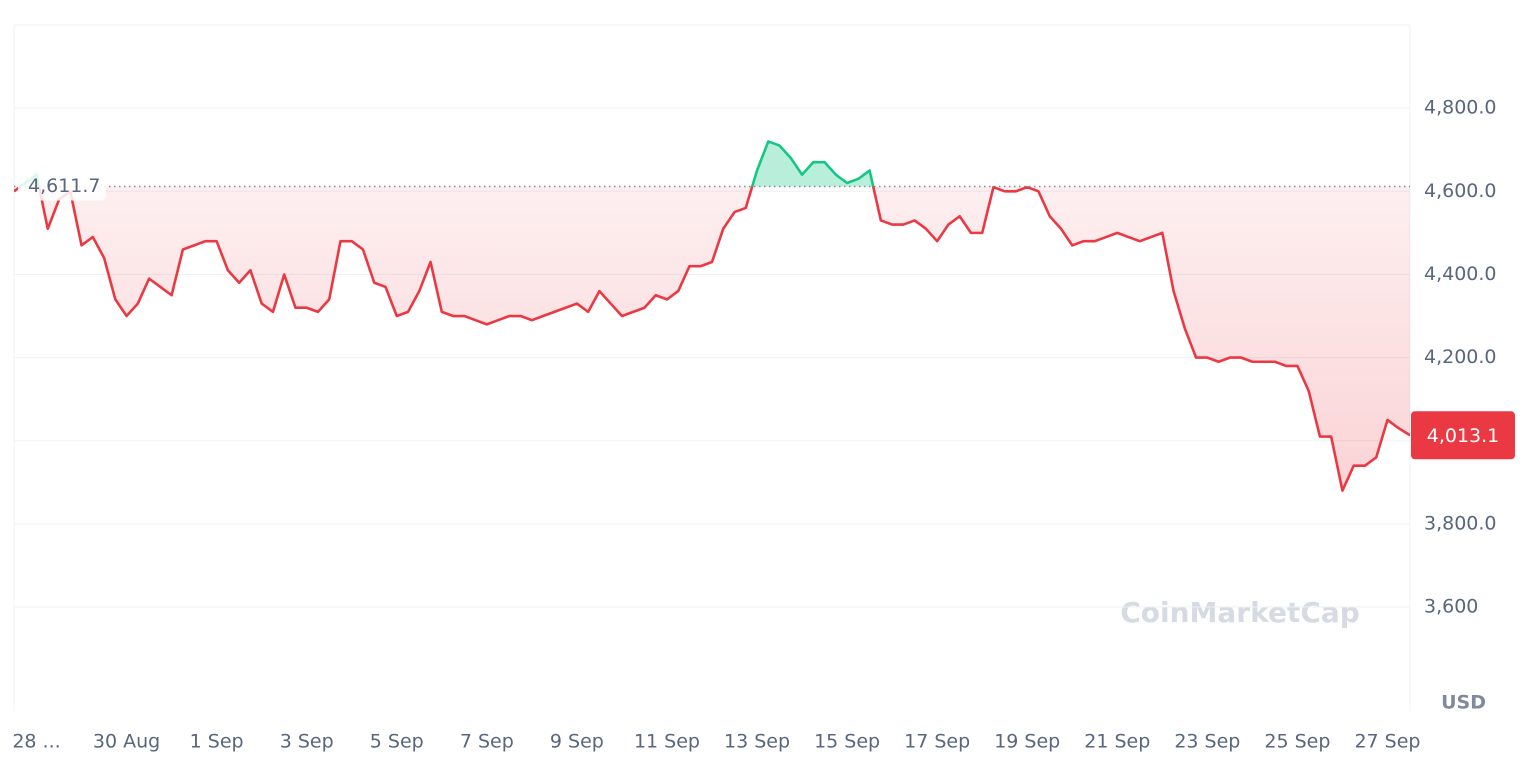 Image resolution: width=1524 pixels, height=762 pixels. I want to click on area-above, so click(447, 164).